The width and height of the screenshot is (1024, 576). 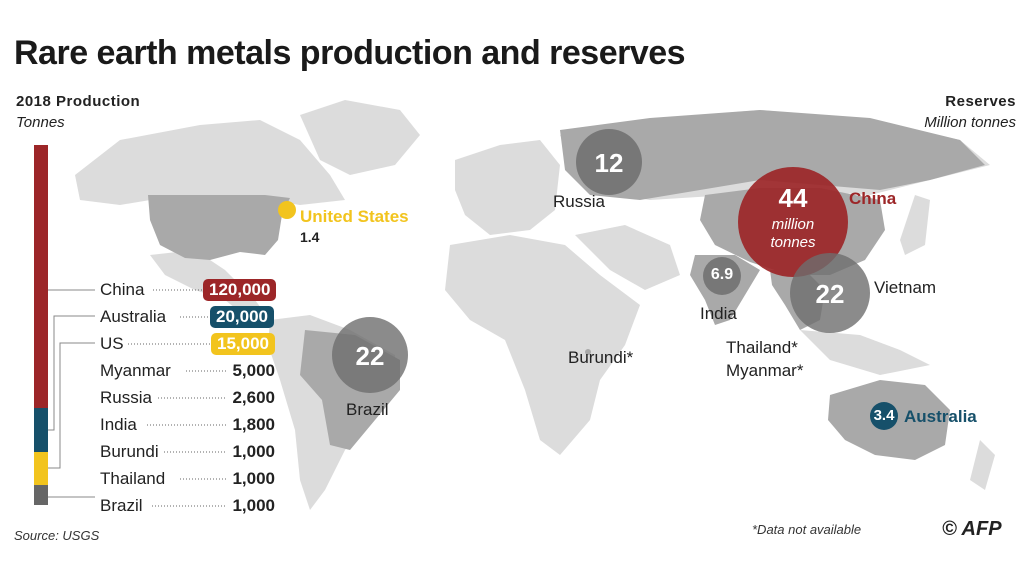 I want to click on bar-segment-others, so click(x=41, y=495).